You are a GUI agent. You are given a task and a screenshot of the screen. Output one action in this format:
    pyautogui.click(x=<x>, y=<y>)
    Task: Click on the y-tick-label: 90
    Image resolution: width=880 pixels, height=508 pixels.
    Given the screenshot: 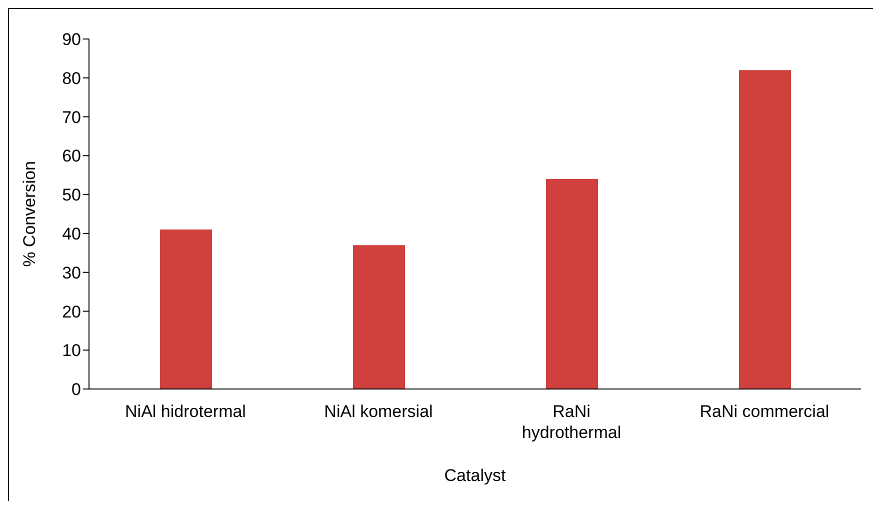 What is the action you would take?
    pyautogui.click(x=71, y=40)
    